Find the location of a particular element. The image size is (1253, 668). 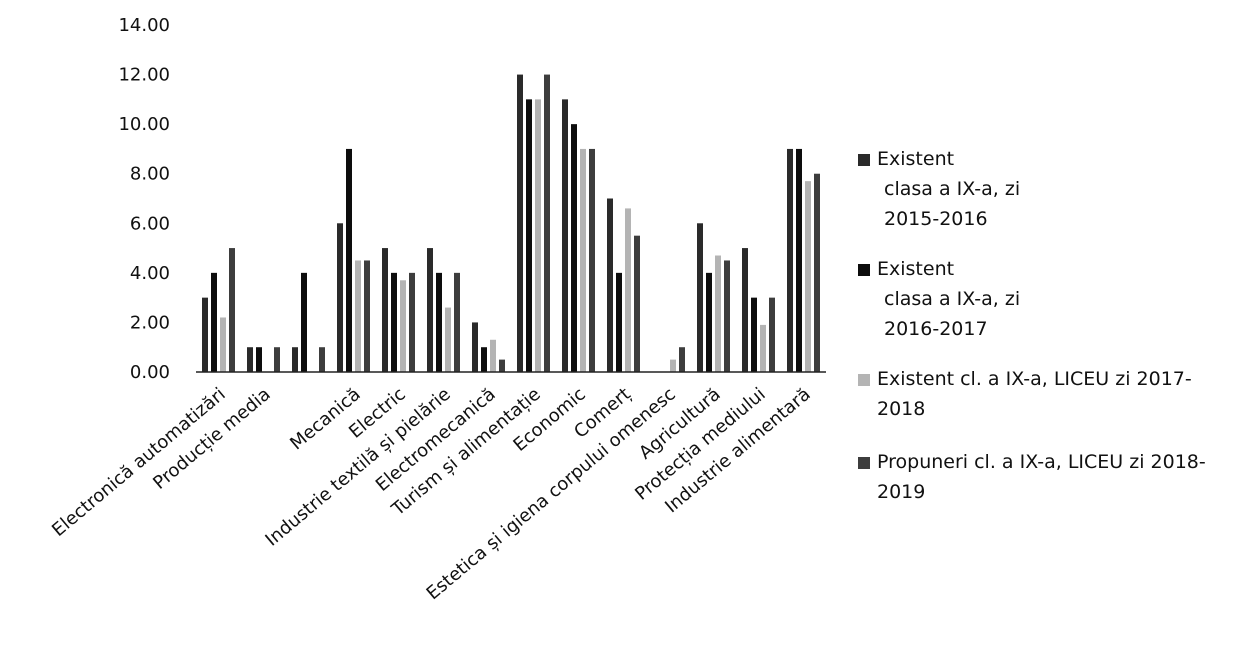

y-tick-label: 4.00 is located at coordinates (150, 273).